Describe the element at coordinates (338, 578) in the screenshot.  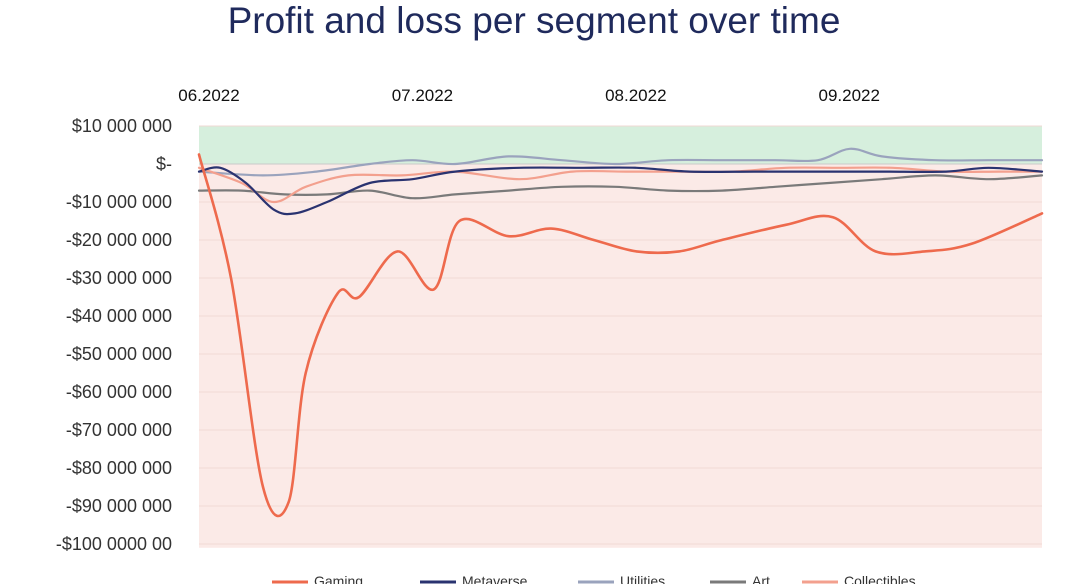
I see `legend-label: Gaming` at that location.